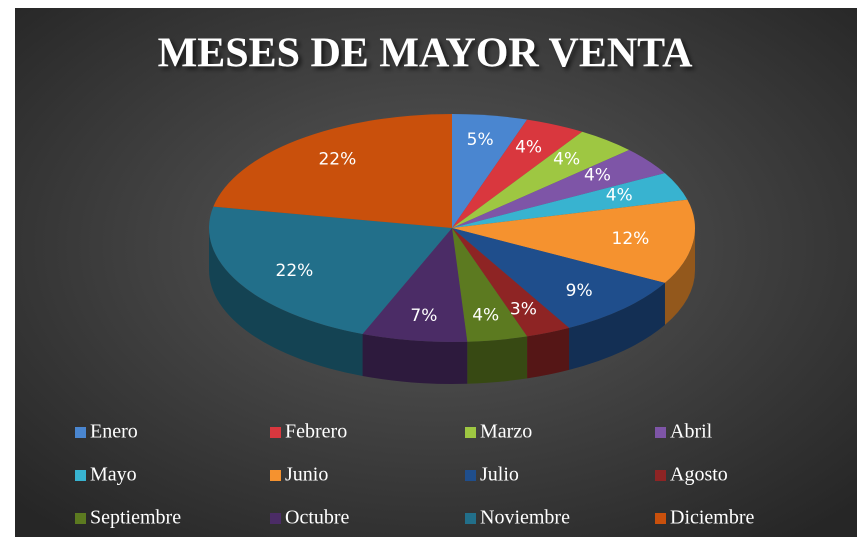  I want to click on data-label: 5%, so click(480, 140).